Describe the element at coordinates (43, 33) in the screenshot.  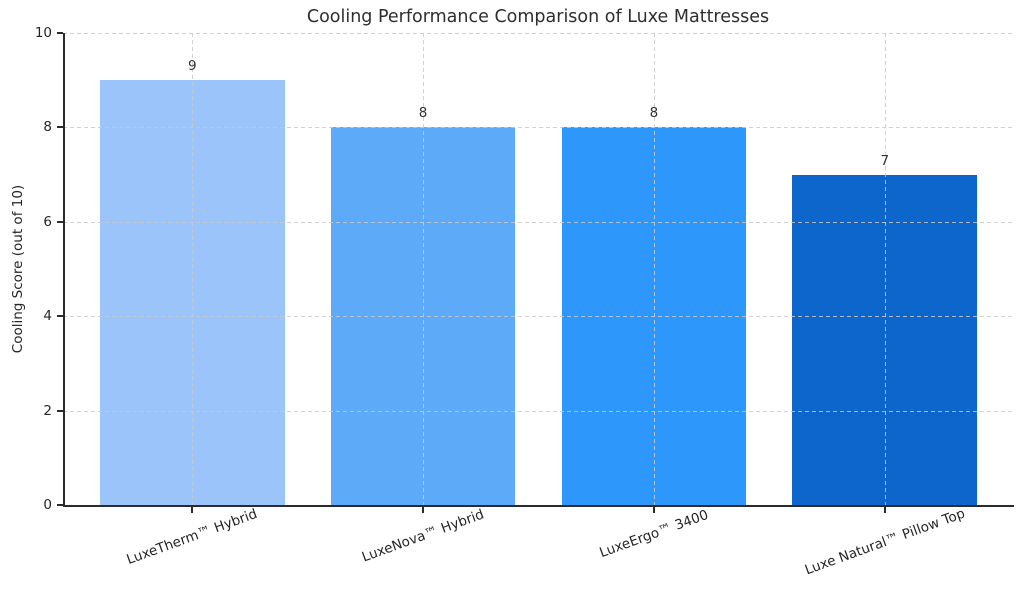
I see `y-tick-label: 10` at that location.